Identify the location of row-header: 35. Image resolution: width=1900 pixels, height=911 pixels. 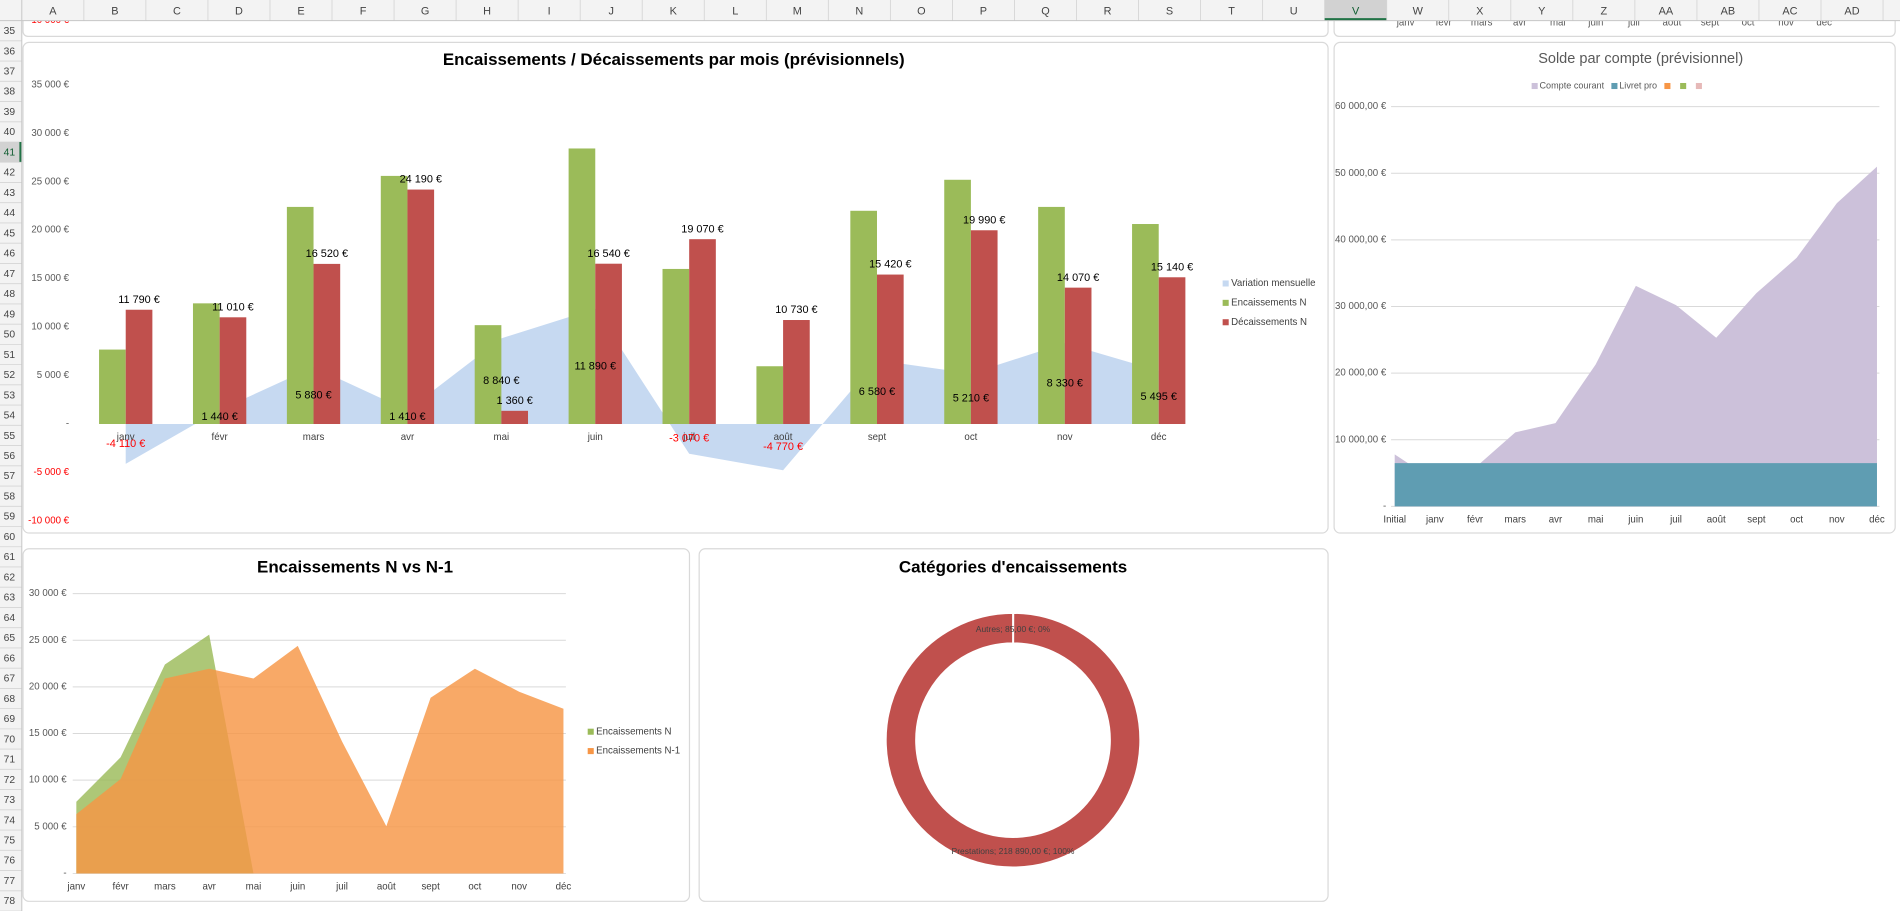
(10, 31).